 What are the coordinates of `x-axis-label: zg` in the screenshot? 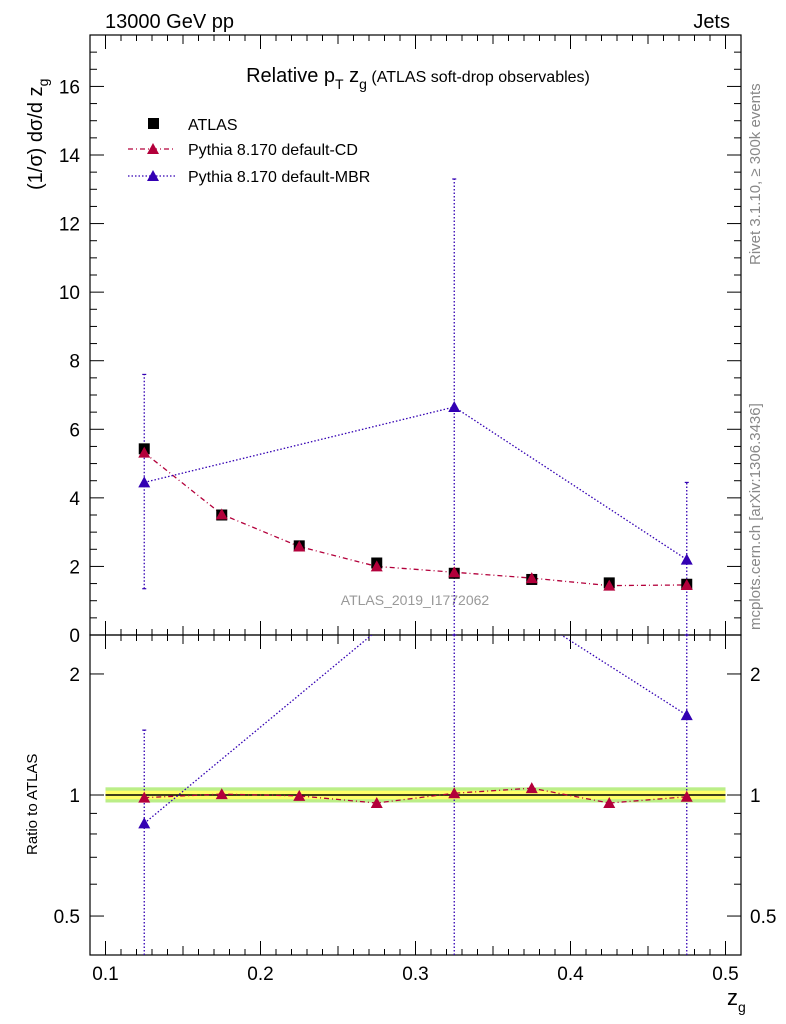 It's located at (736, 1000).